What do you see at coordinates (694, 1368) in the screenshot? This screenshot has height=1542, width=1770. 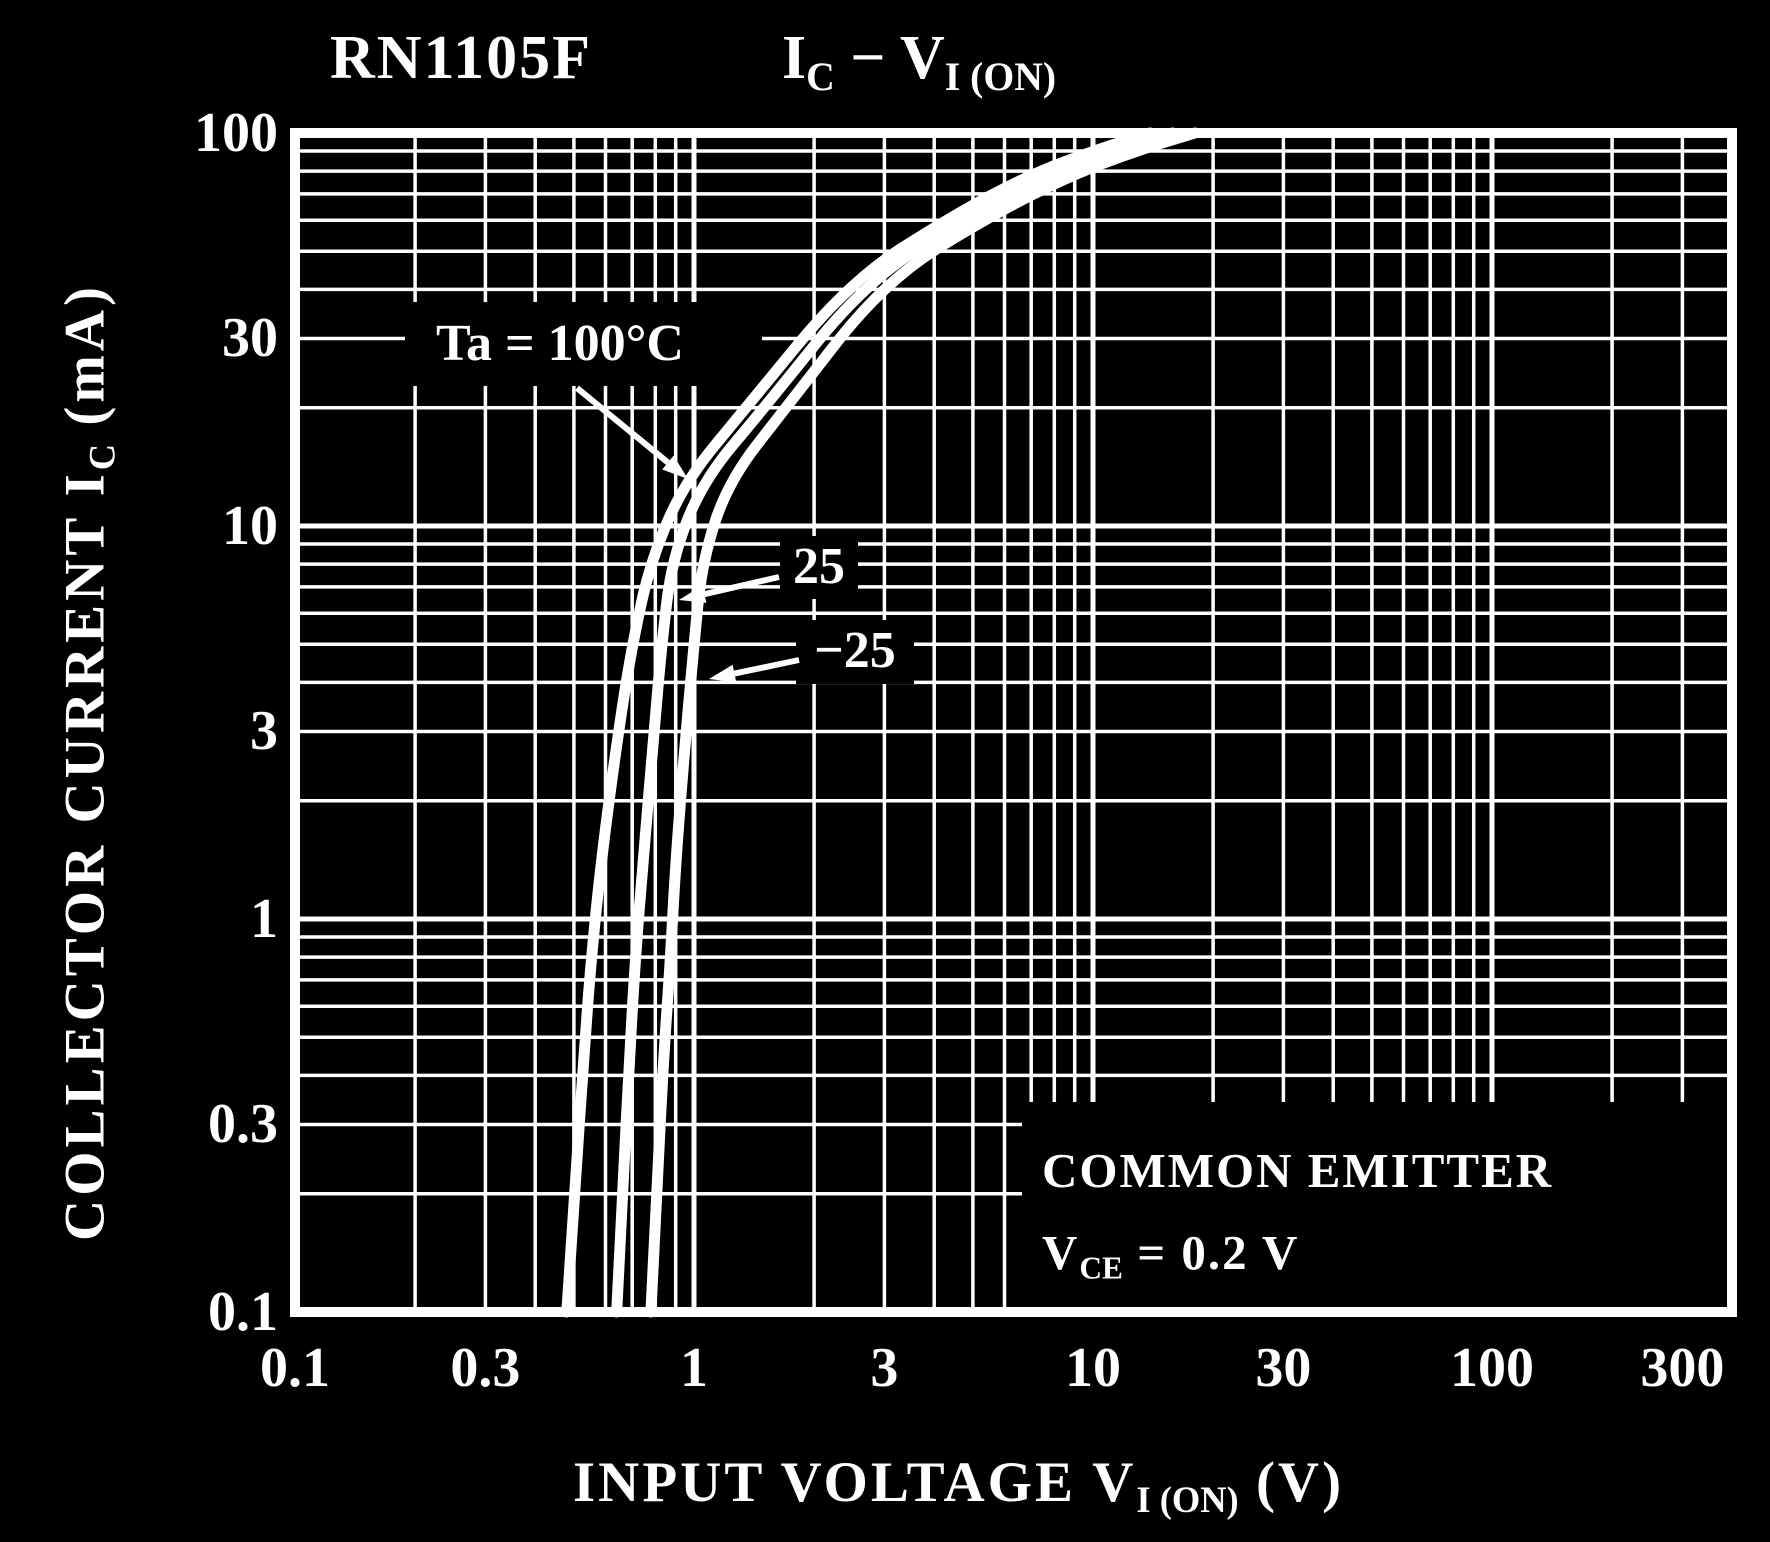 I see `x-tick-label: 1` at bounding box center [694, 1368].